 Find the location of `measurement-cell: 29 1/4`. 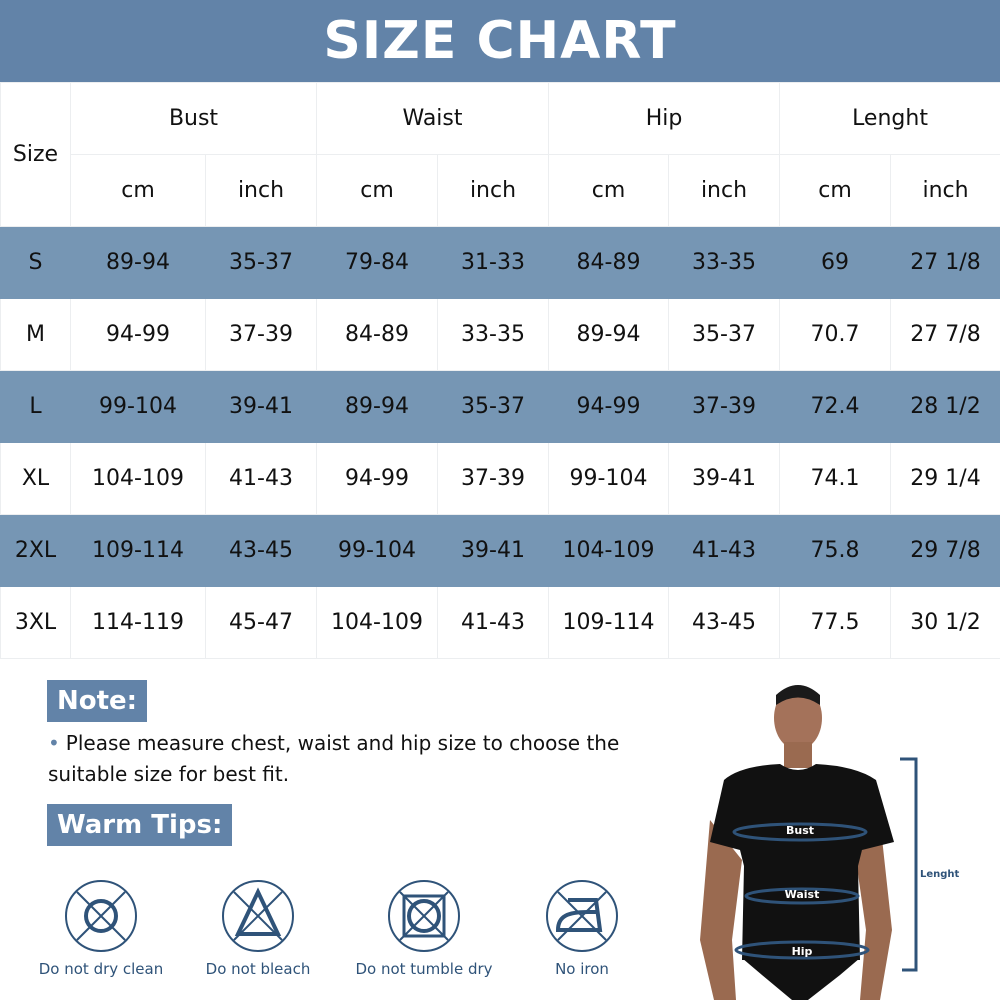

measurement-cell: 29 1/4 is located at coordinates (944, 478).